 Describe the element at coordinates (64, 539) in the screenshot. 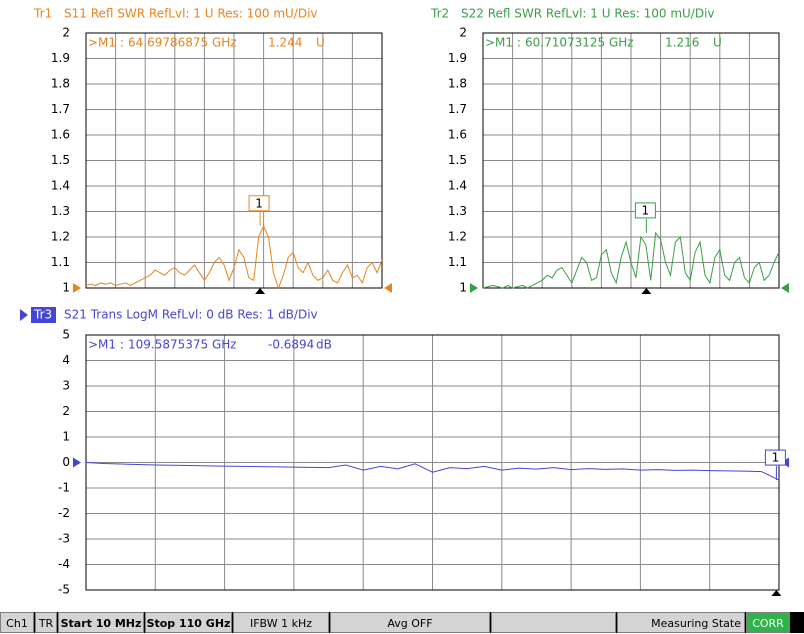

I see `y-tick-label: -3` at that location.